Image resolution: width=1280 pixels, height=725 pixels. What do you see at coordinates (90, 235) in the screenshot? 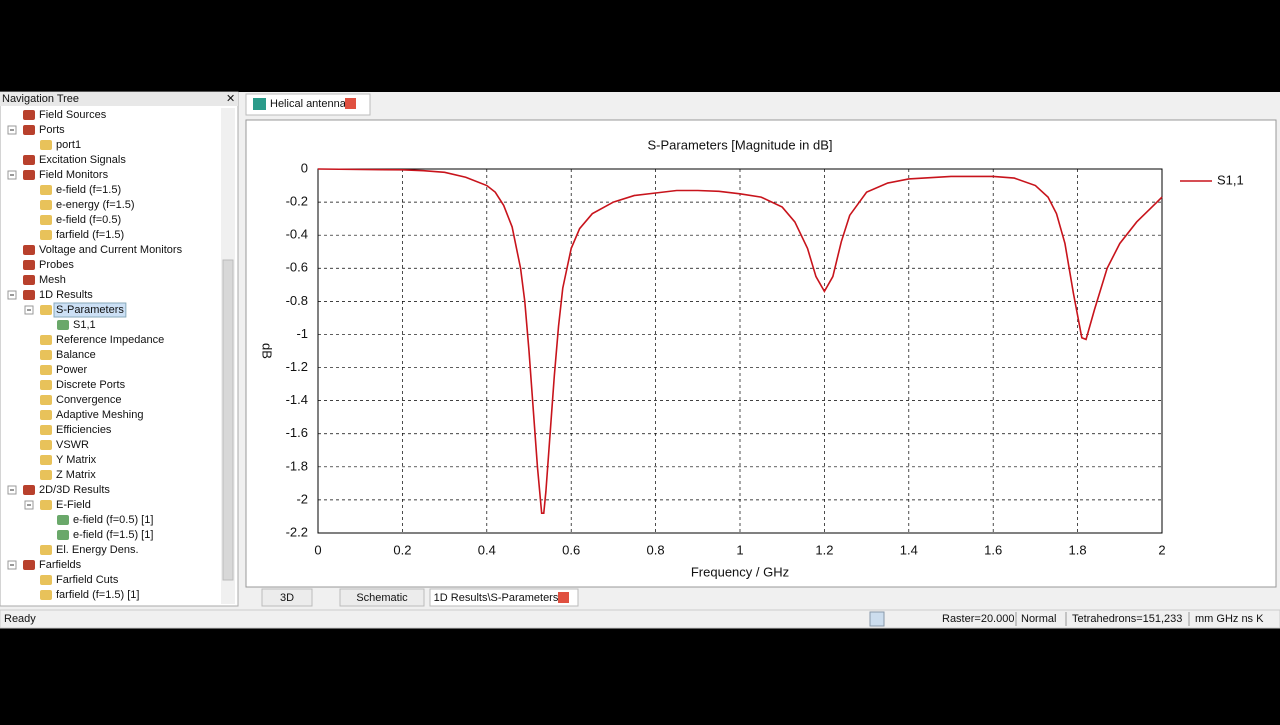
I see `tree-label: farfield (f=1.5)` at bounding box center [90, 235].